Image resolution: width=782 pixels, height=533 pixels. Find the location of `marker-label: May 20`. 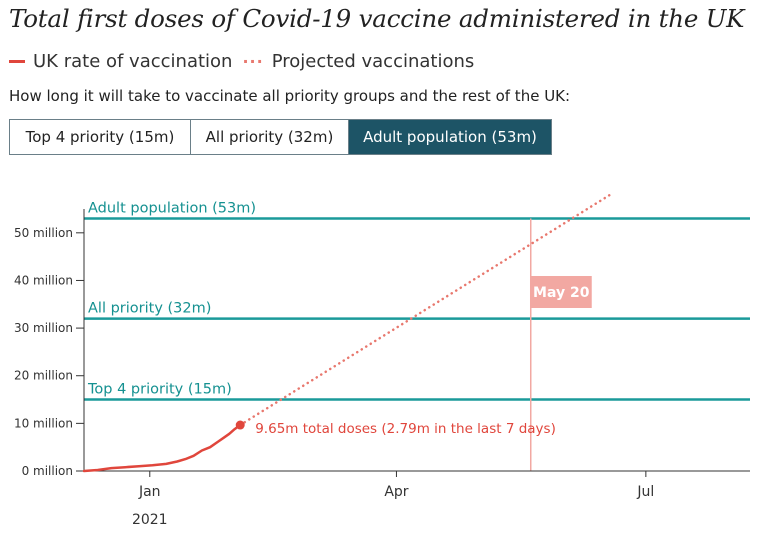

marker-label: May 20 is located at coordinates (561, 293).